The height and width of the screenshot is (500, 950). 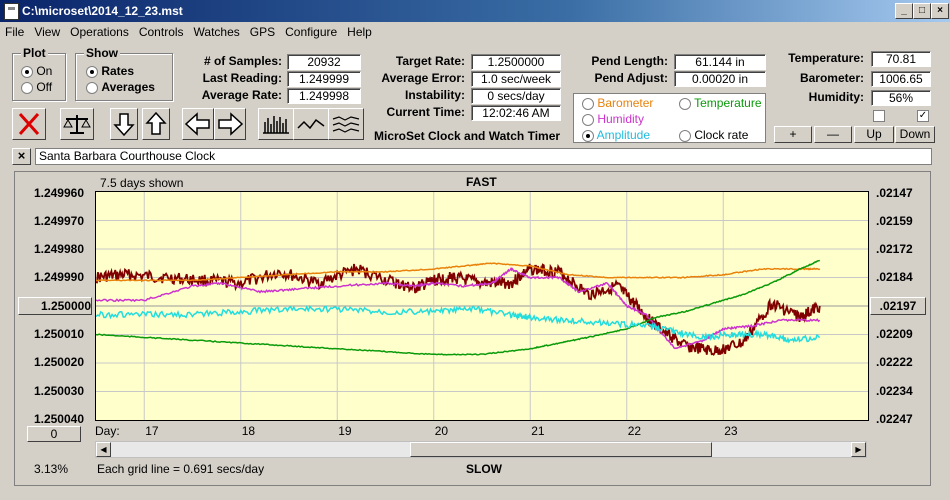 What do you see at coordinates (21, 156) in the screenshot?
I see `clear-clock-button: ×` at bounding box center [21, 156].